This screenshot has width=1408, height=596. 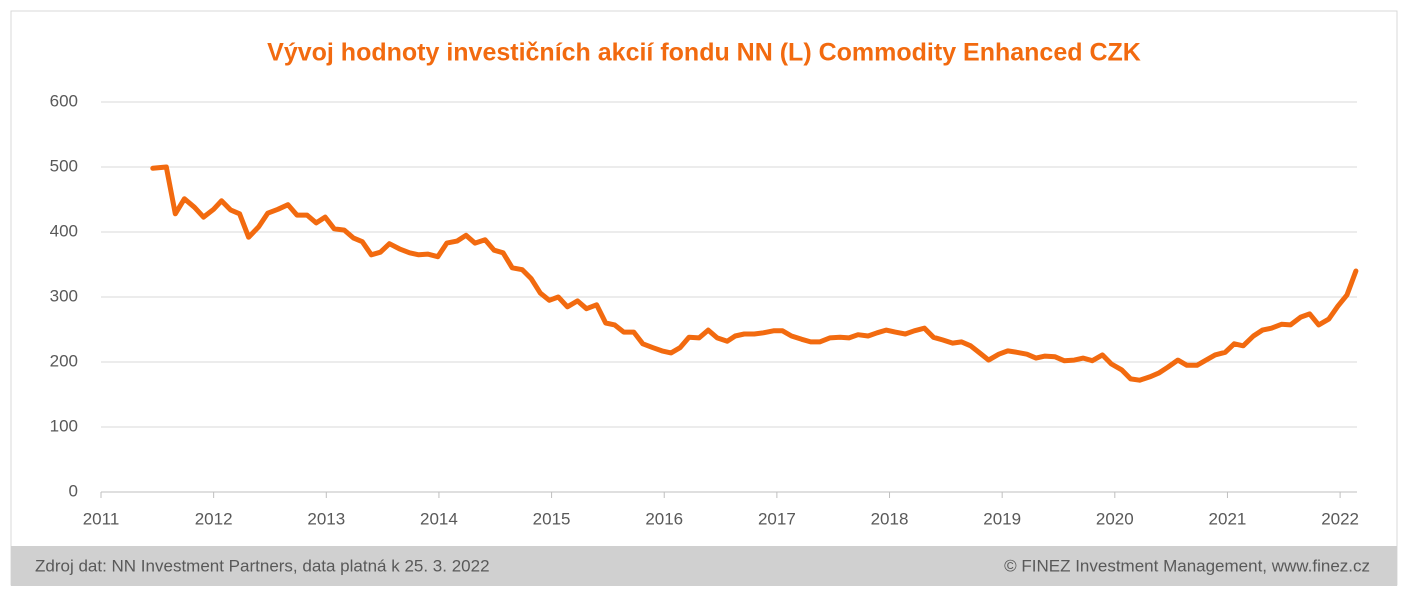 I want to click on x-tick-label: 2015, so click(x=552, y=518).